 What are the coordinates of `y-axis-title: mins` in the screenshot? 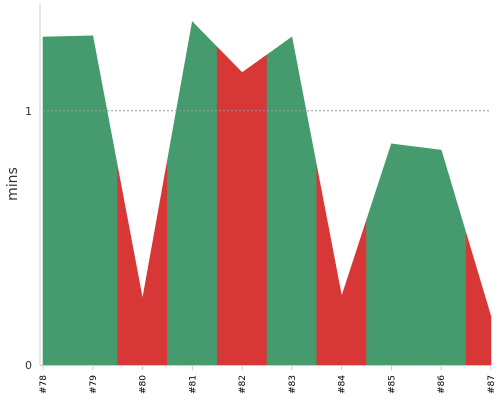 It's located at (13, 184).